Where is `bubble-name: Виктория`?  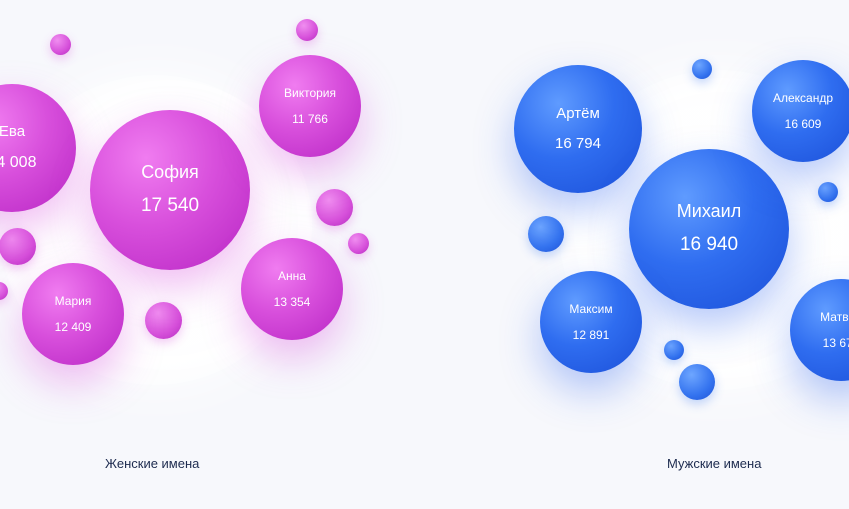
bubble-name: Виктория is located at coordinates (309, 92).